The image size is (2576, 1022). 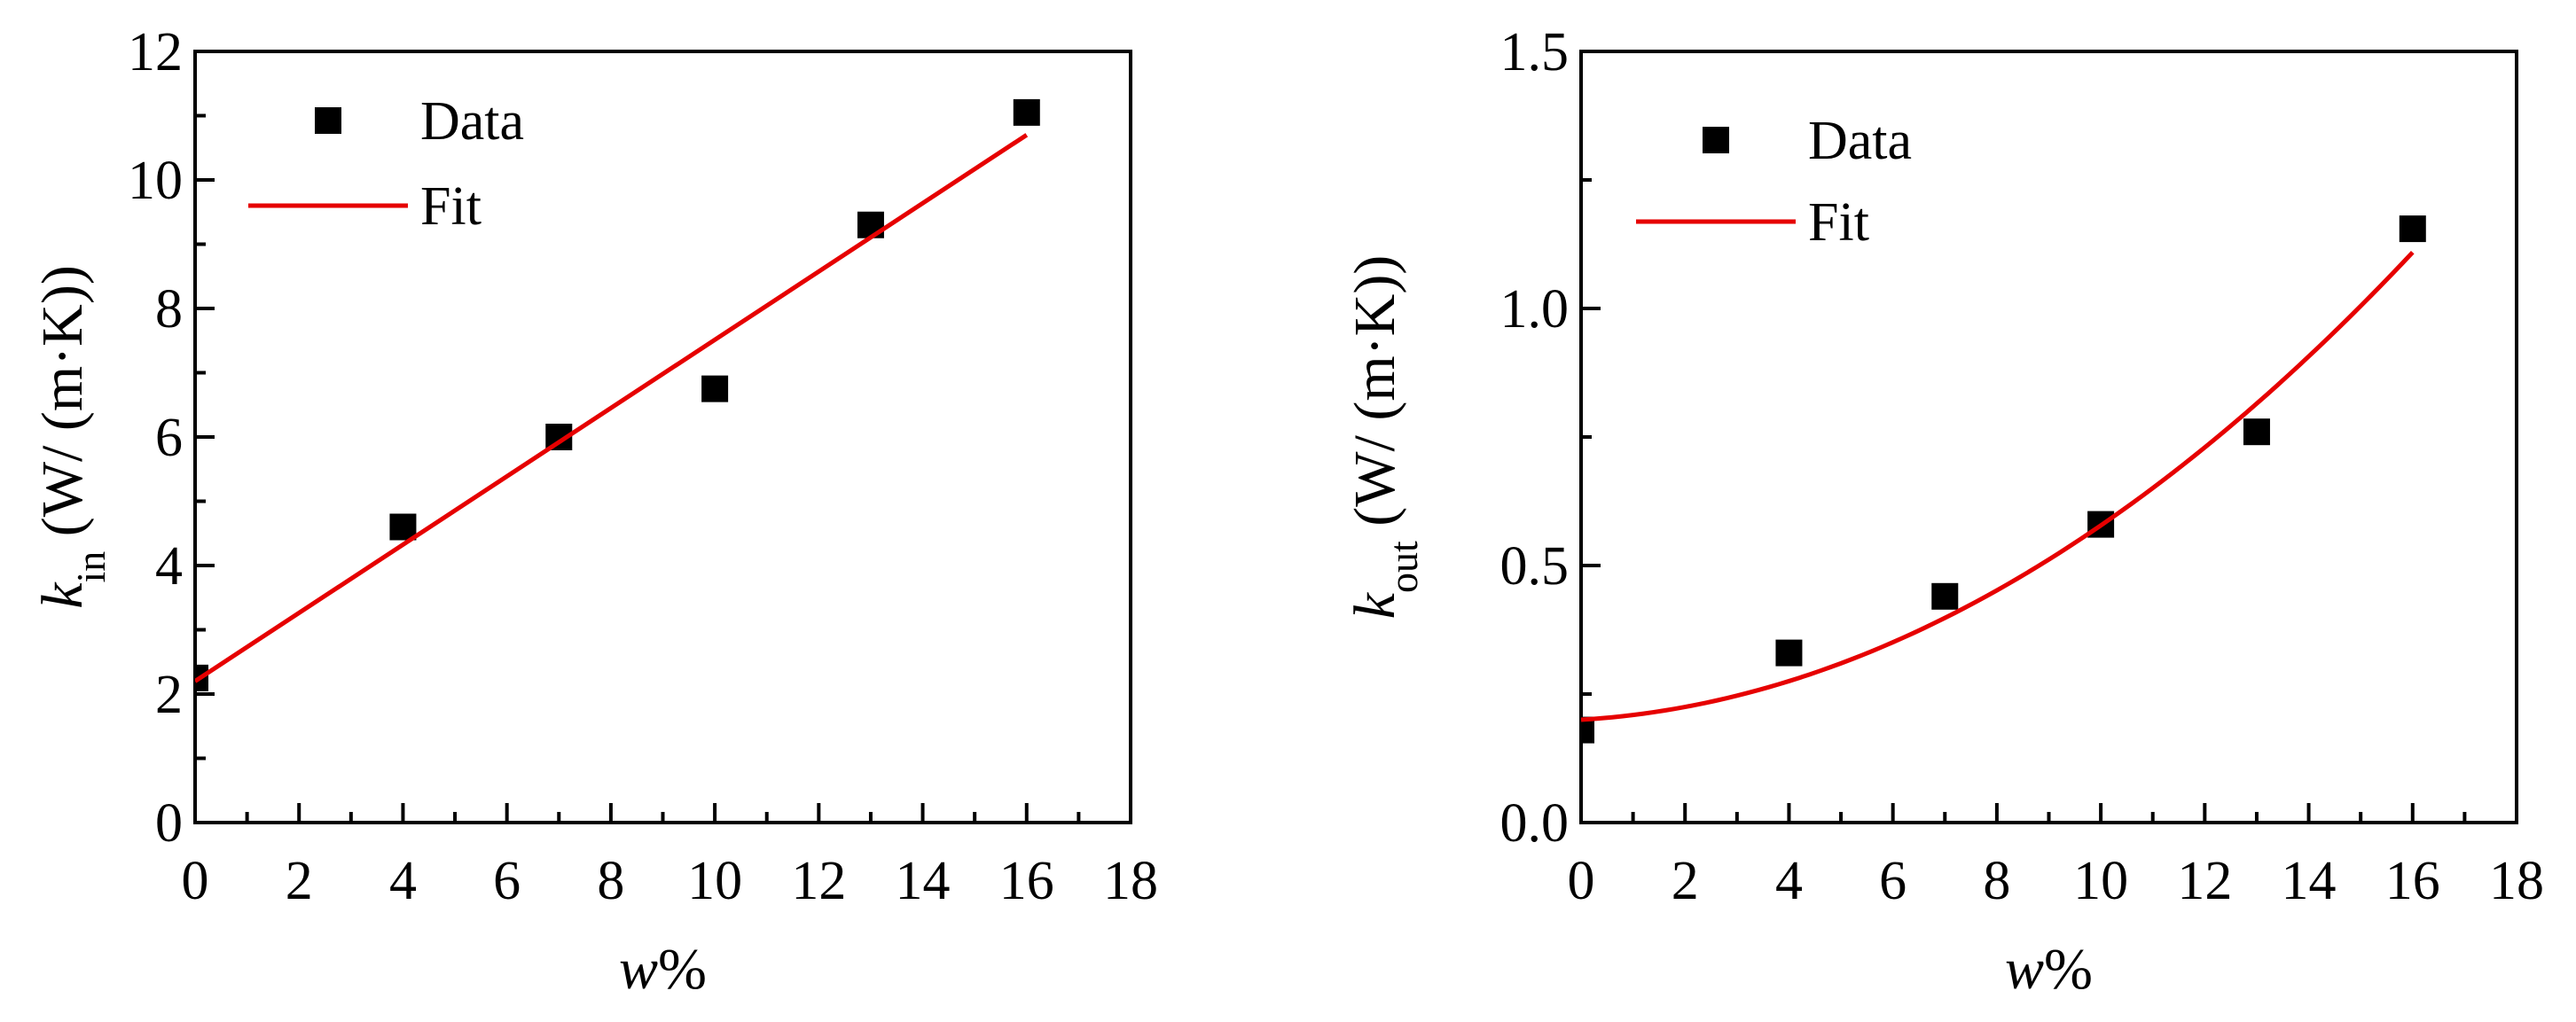 I want to click on y-tick-label: 6, so click(x=169, y=438).